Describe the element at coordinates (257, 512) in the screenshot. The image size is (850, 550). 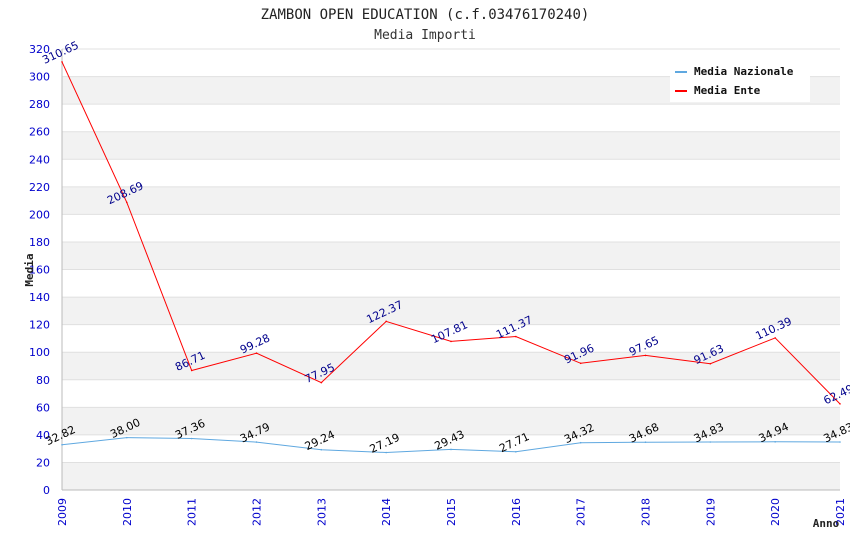
I see `x-tick-label: 2012` at that location.